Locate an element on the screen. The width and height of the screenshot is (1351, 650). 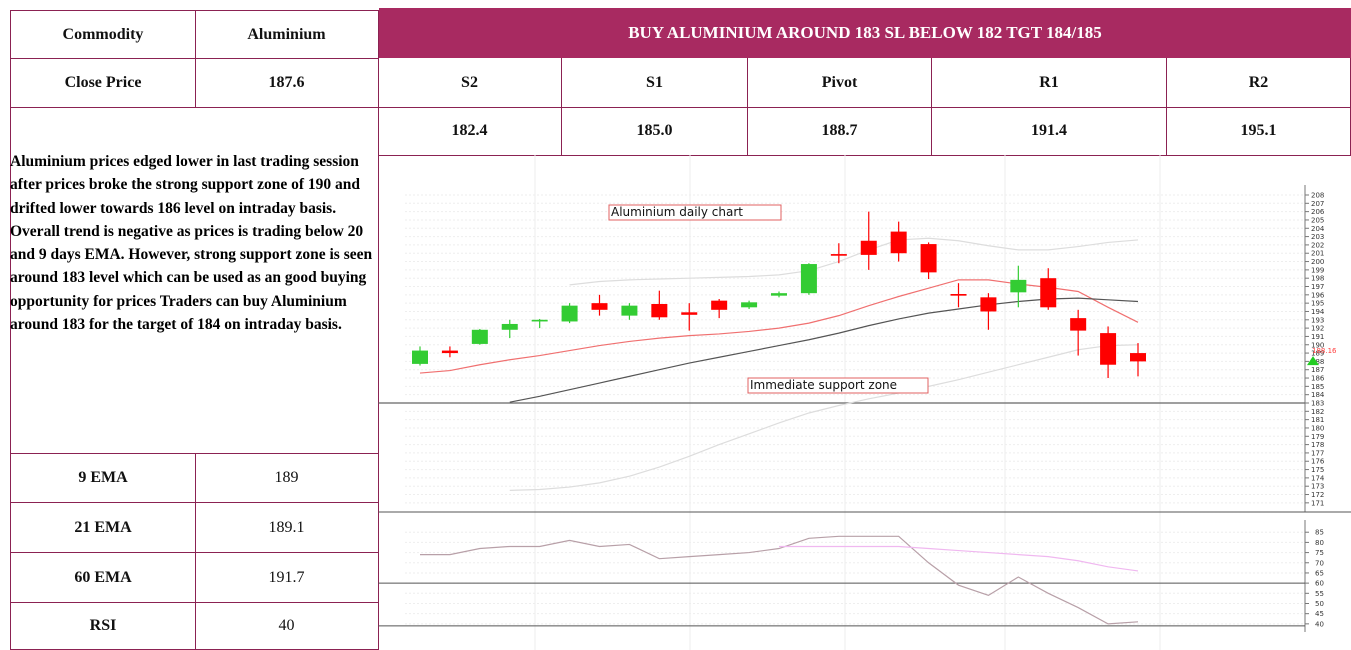
y-tick-label: 174 is located at coordinates (1318, 478).